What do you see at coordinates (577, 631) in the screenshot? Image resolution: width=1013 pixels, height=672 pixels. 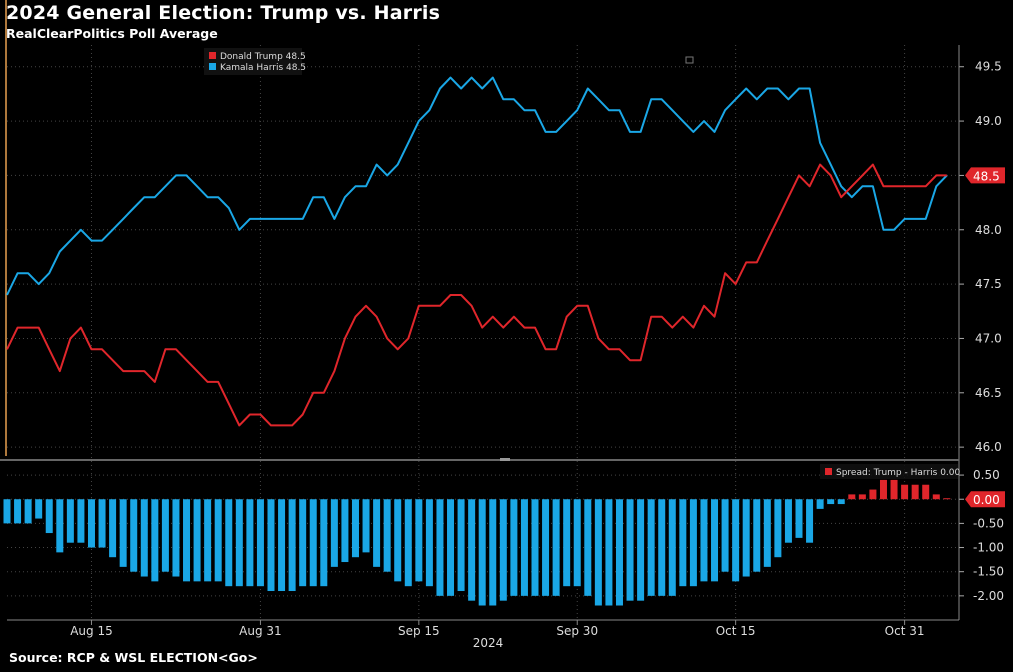 I see `x-tick-label: Sep 30` at bounding box center [577, 631].